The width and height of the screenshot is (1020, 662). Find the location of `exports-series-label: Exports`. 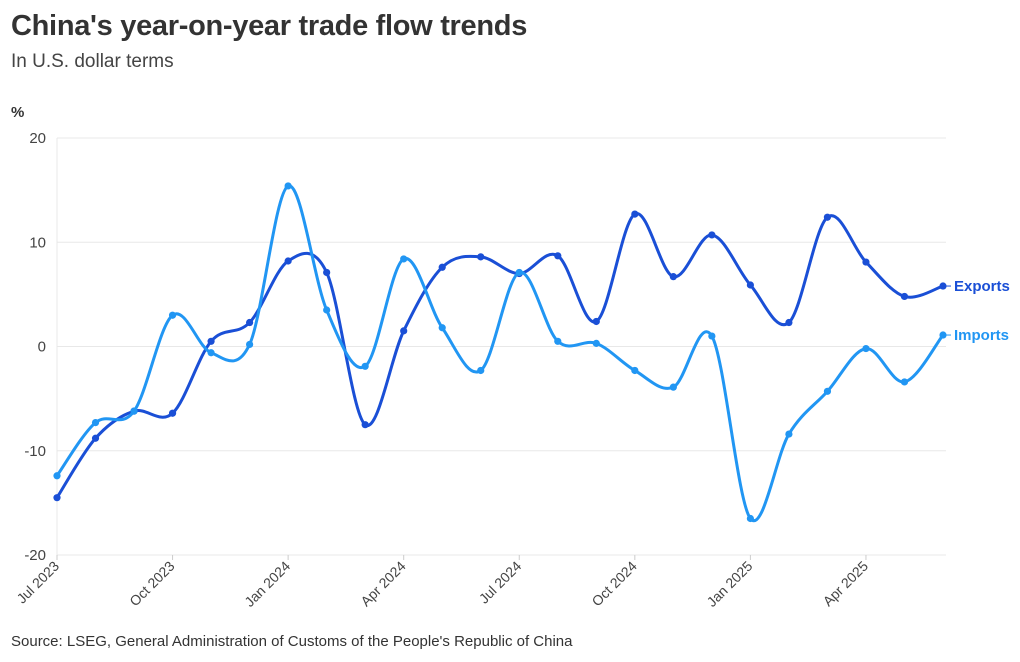

exports-series-label: Exports is located at coordinates (982, 286).